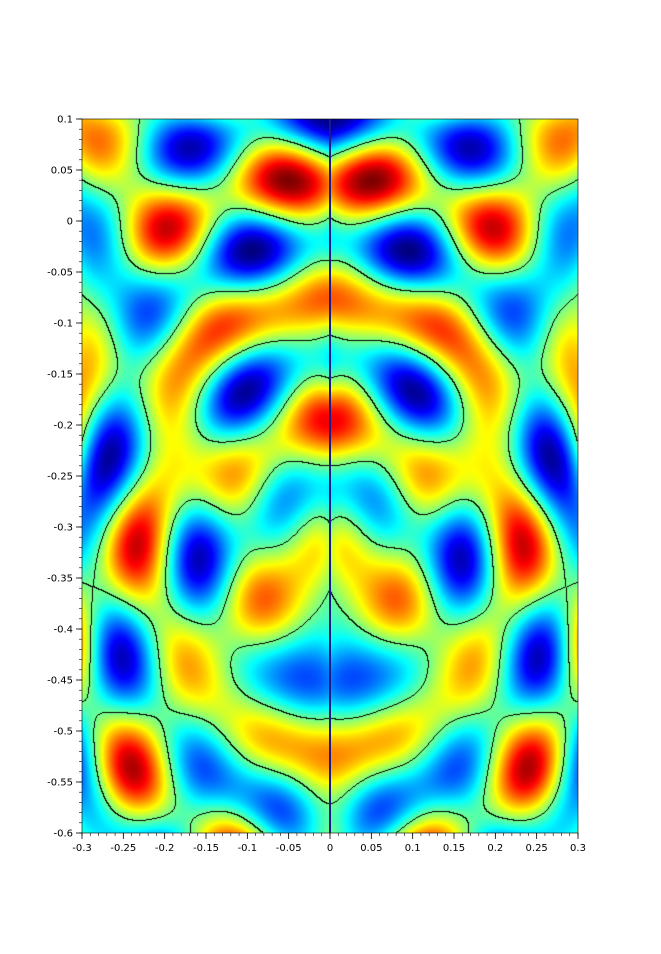 The width and height of the screenshot is (661, 954). I want to click on x-tick-label: -0.2, so click(165, 848).